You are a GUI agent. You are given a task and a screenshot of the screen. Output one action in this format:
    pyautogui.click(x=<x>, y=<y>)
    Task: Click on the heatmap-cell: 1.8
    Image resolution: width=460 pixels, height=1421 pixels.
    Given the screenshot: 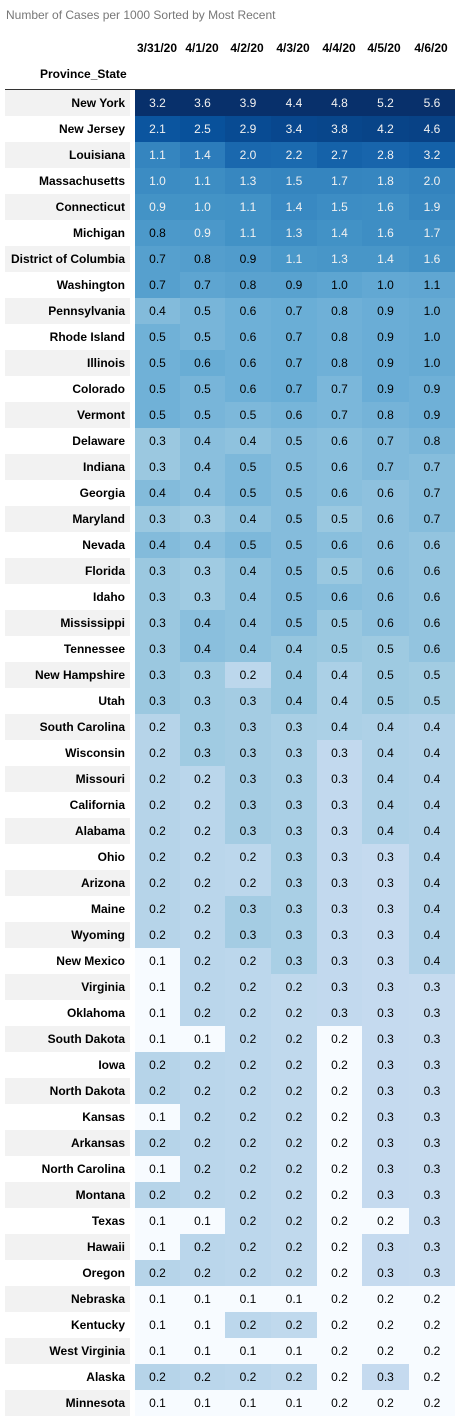 What is the action you would take?
    pyautogui.click(x=385, y=181)
    